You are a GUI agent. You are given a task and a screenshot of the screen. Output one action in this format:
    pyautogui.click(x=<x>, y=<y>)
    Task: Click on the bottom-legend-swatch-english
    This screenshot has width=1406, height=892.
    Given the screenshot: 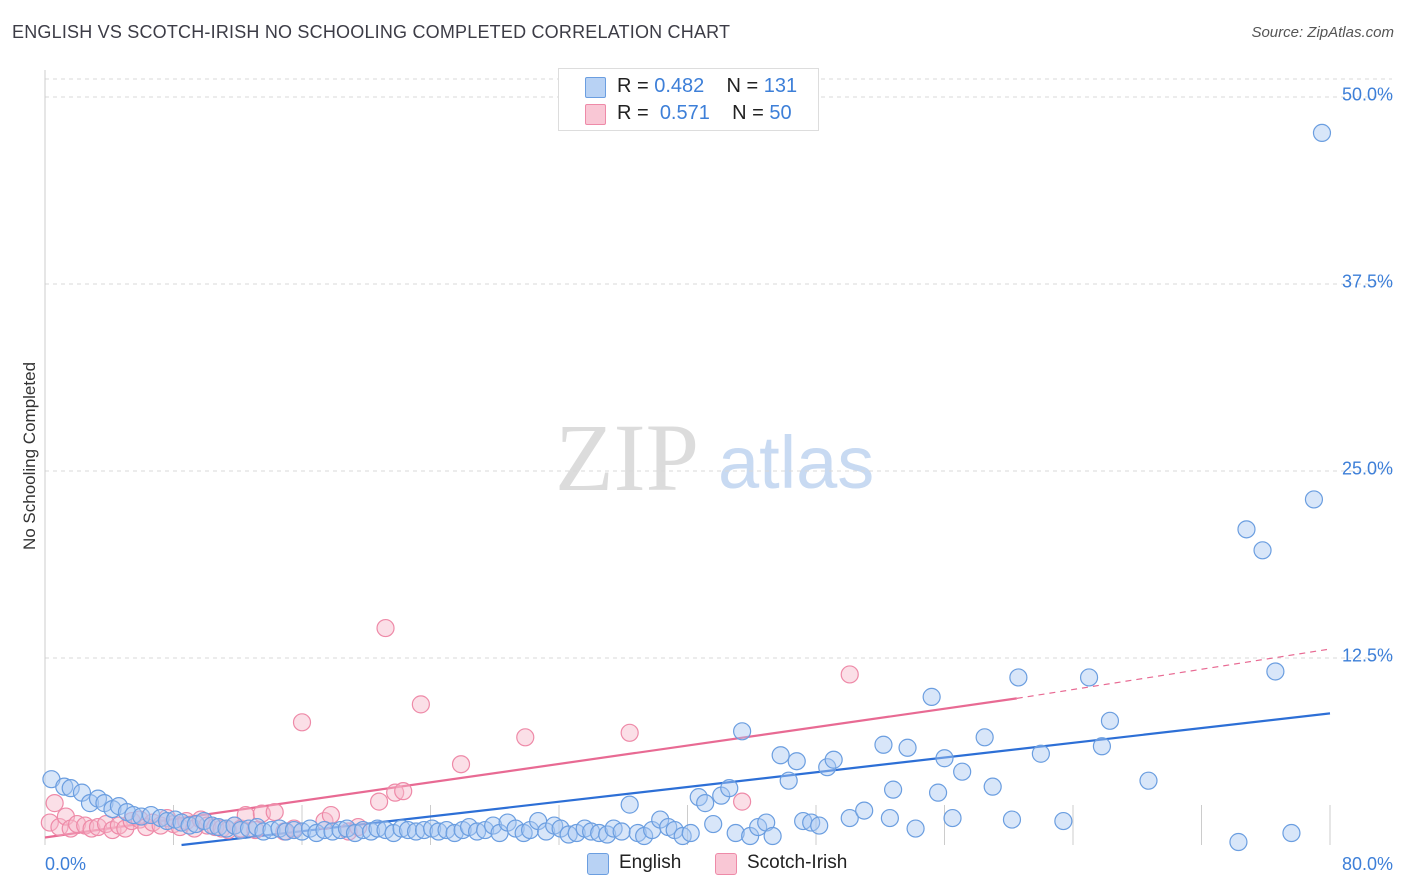 What is the action you would take?
    pyautogui.click(x=598, y=864)
    